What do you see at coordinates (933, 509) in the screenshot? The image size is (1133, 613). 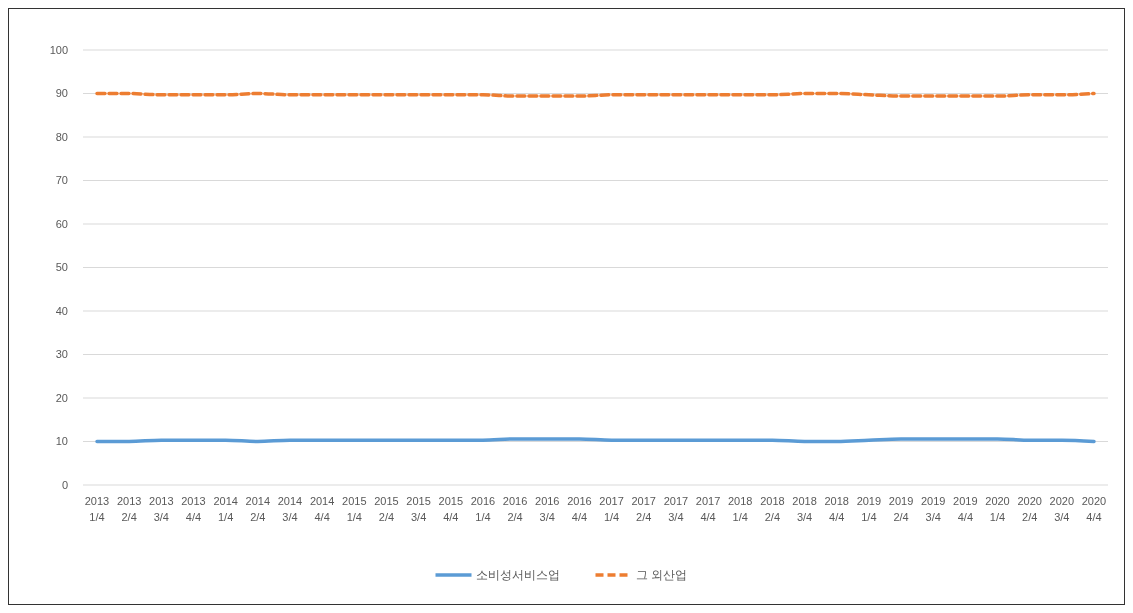 I see `x-tick-label: 2019 3/4` at bounding box center [933, 509].